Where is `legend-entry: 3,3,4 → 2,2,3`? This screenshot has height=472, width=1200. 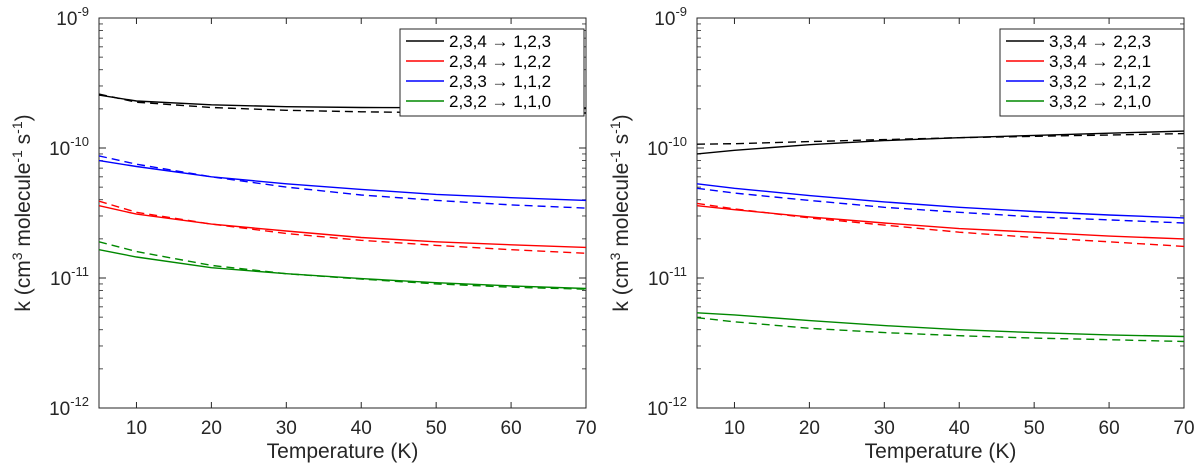 legend-entry: 3,3,4 → 2,2,3 is located at coordinates (1100, 41).